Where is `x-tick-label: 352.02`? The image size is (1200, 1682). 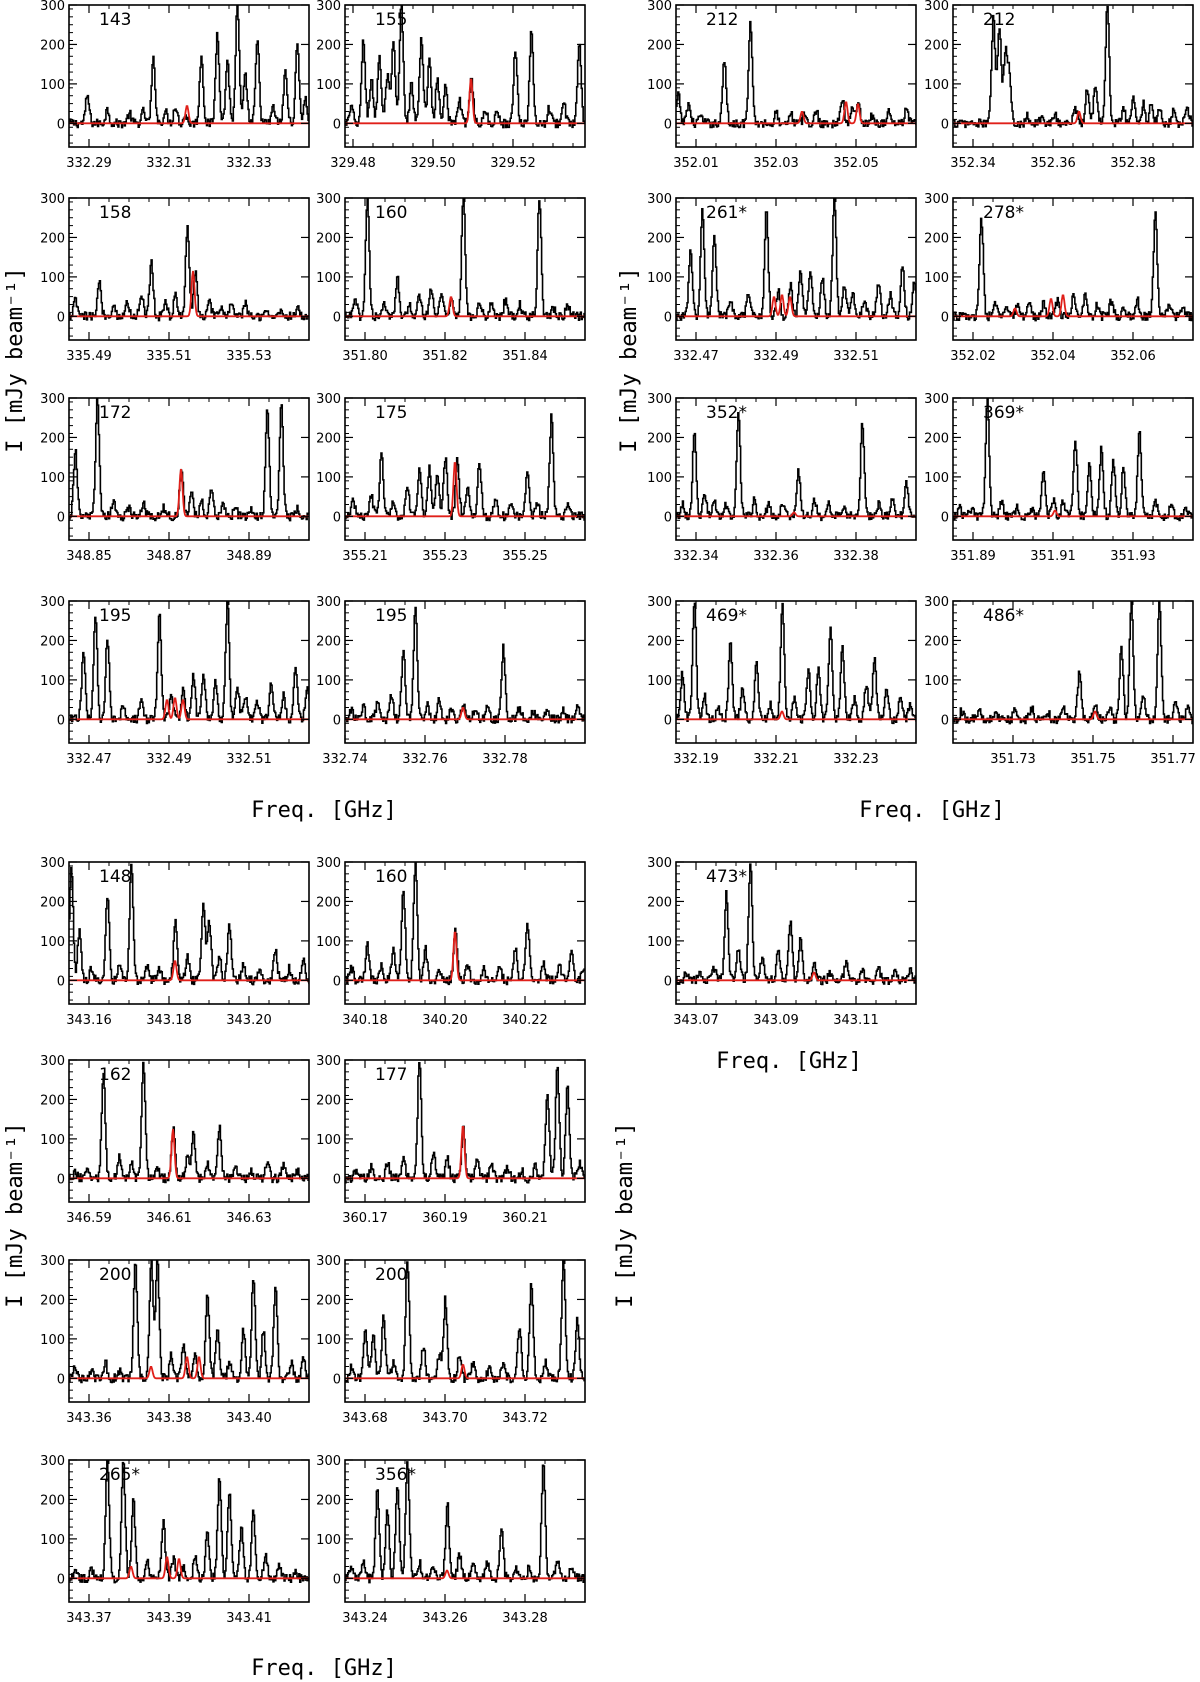 x-tick-label: 352.02 is located at coordinates (973, 356).